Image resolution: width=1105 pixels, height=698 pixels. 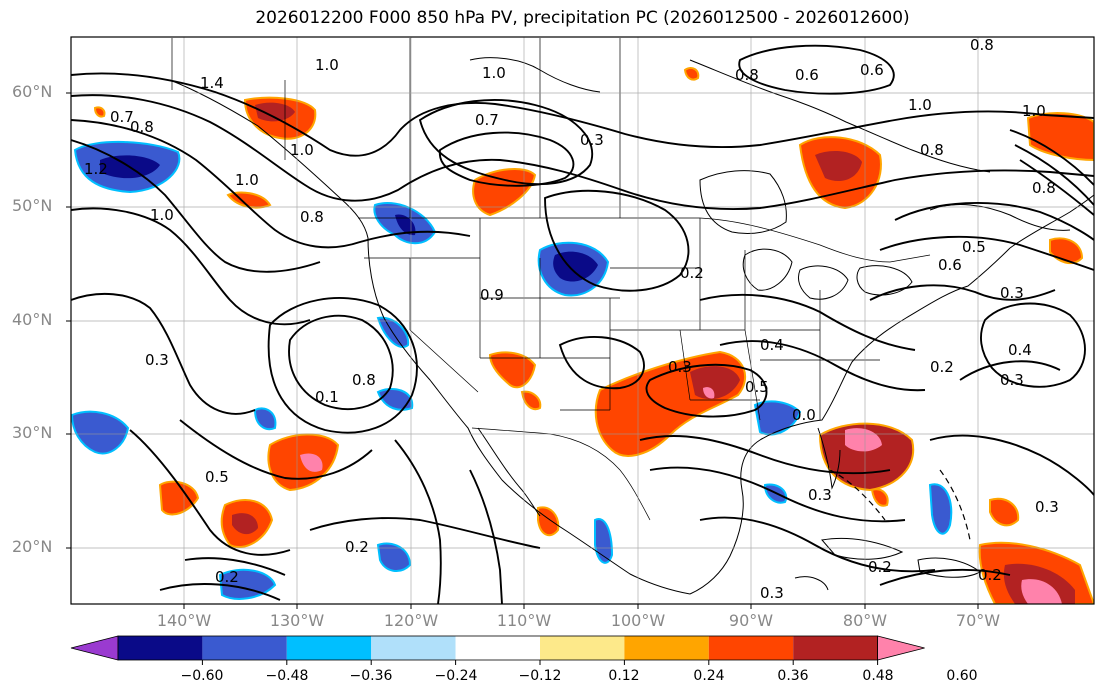 I want to click on colorbar-outline, so click(x=497, y=648).